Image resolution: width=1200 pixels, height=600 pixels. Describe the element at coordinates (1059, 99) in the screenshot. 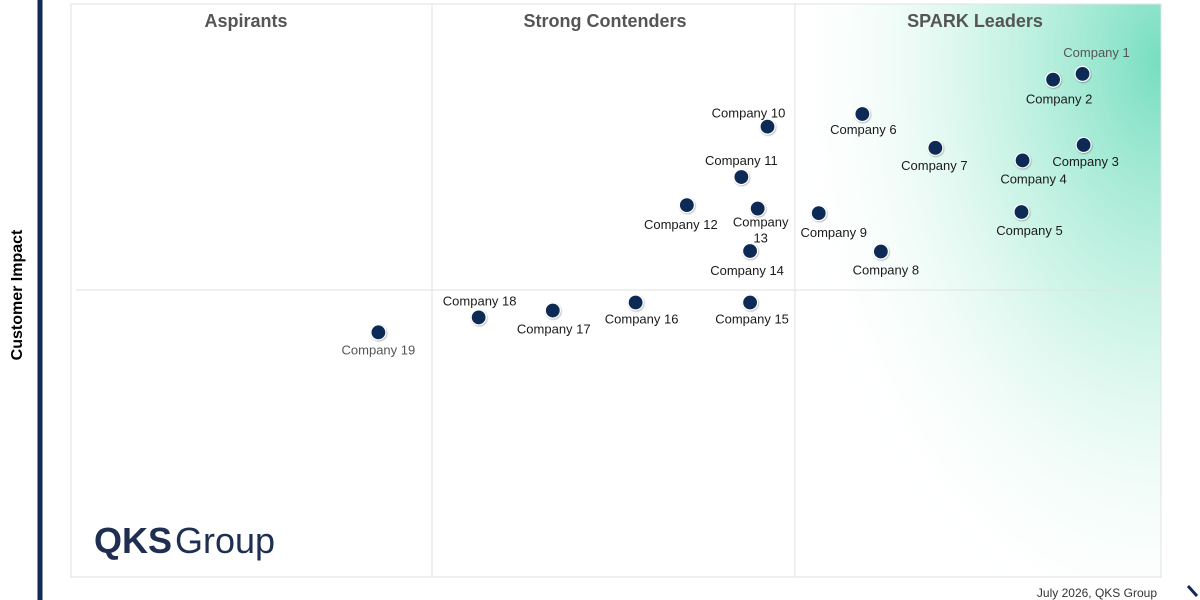

I see `point-label-company-2: Company 2` at that location.